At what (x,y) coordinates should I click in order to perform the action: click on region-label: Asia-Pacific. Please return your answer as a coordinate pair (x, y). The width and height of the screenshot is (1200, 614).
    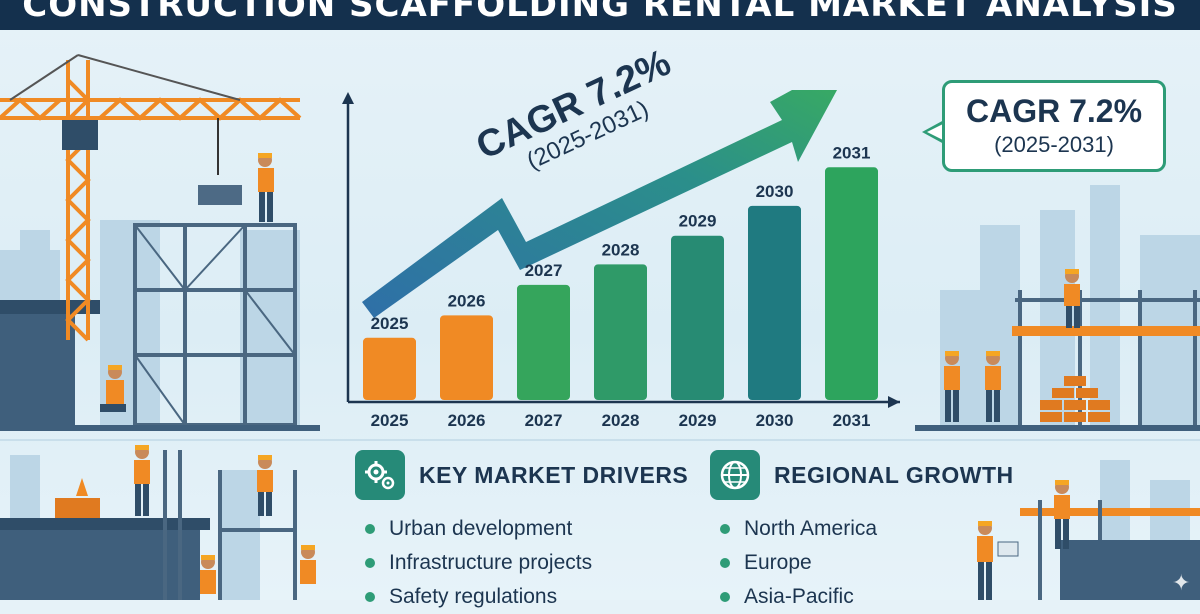
    Looking at the image, I should click on (799, 596).